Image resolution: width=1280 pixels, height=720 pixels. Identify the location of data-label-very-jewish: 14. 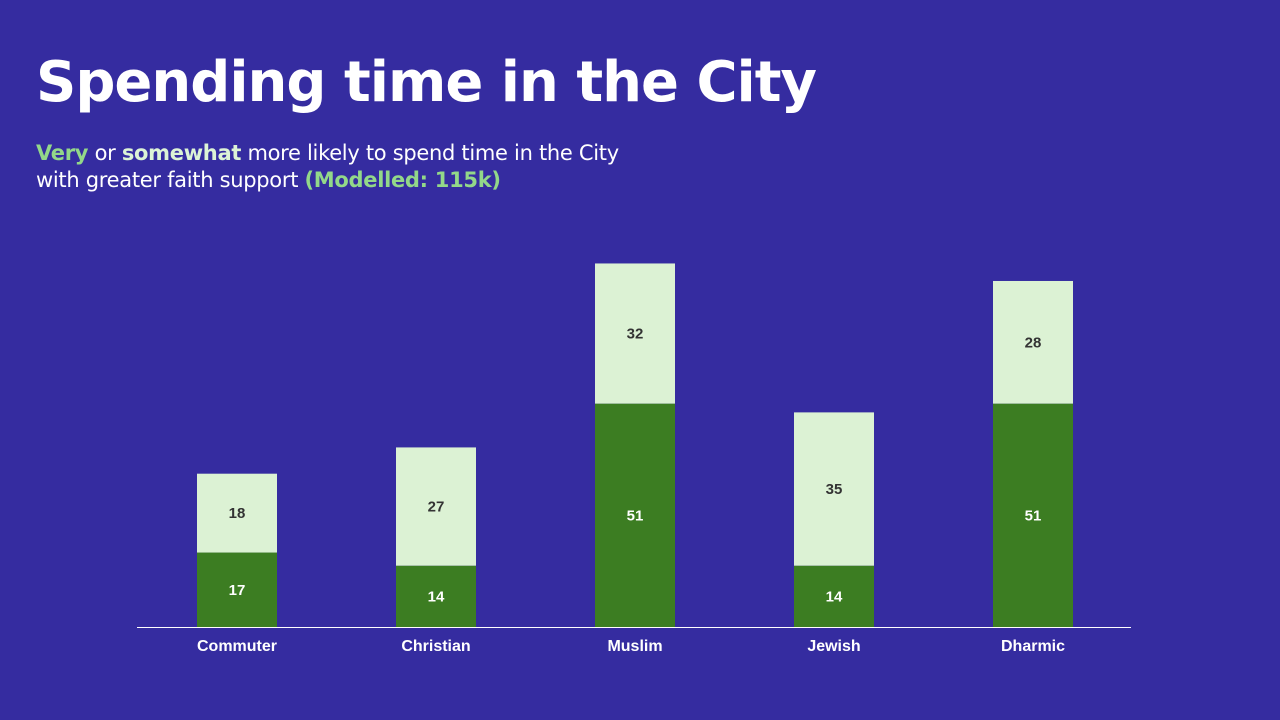
(834, 596).